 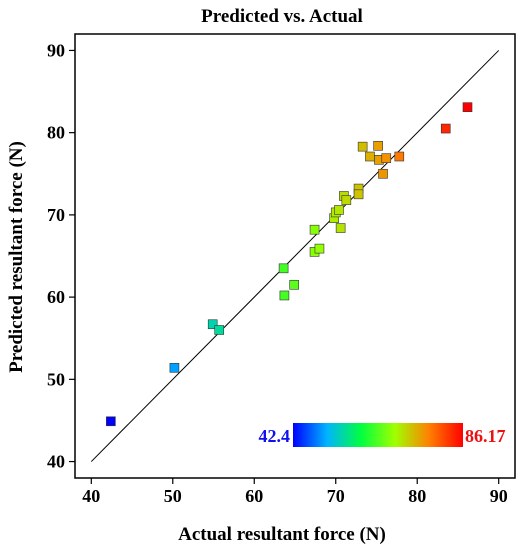 I want to click on y-tick-label: 40, so click(x=56, y=462).